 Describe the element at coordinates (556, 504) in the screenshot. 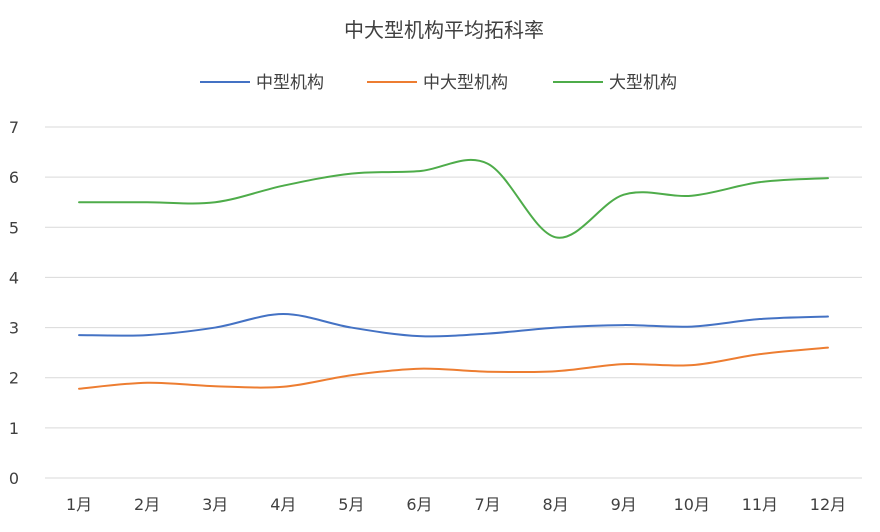

I see `x-tick-label: 8月` at that location.